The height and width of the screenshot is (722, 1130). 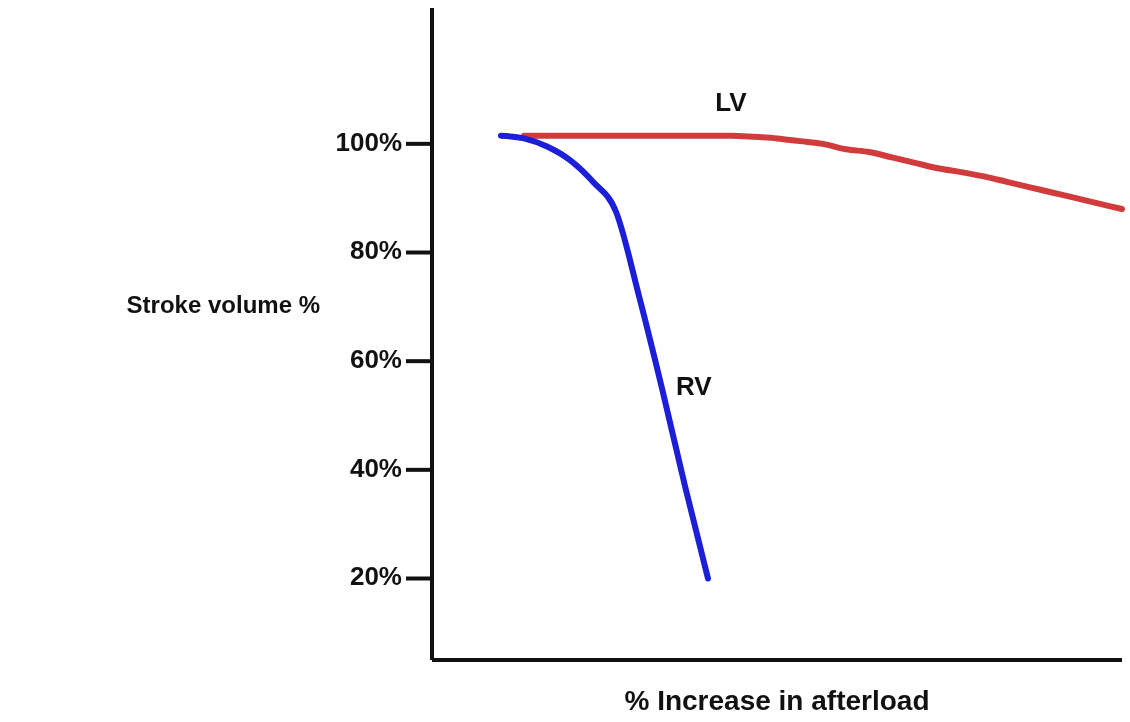 What do you see at coordinates (368, 141) in the screenshot?
I see `y-tick-label: 100%` at bounding box center [368, 141].